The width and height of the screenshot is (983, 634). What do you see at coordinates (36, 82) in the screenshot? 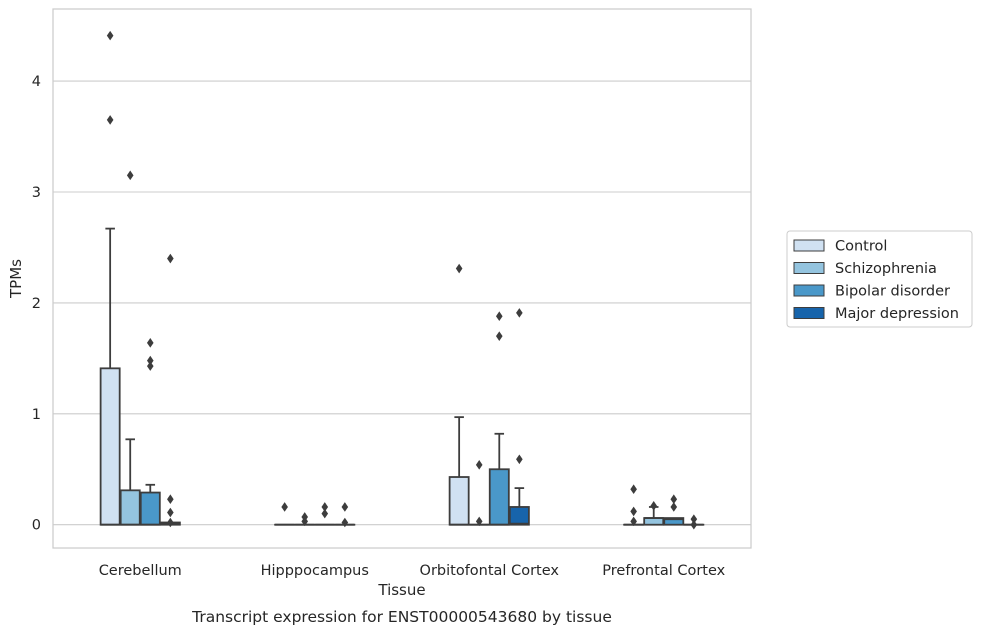
I see `y-tick-label: 4` at bounding box center [36, 82].